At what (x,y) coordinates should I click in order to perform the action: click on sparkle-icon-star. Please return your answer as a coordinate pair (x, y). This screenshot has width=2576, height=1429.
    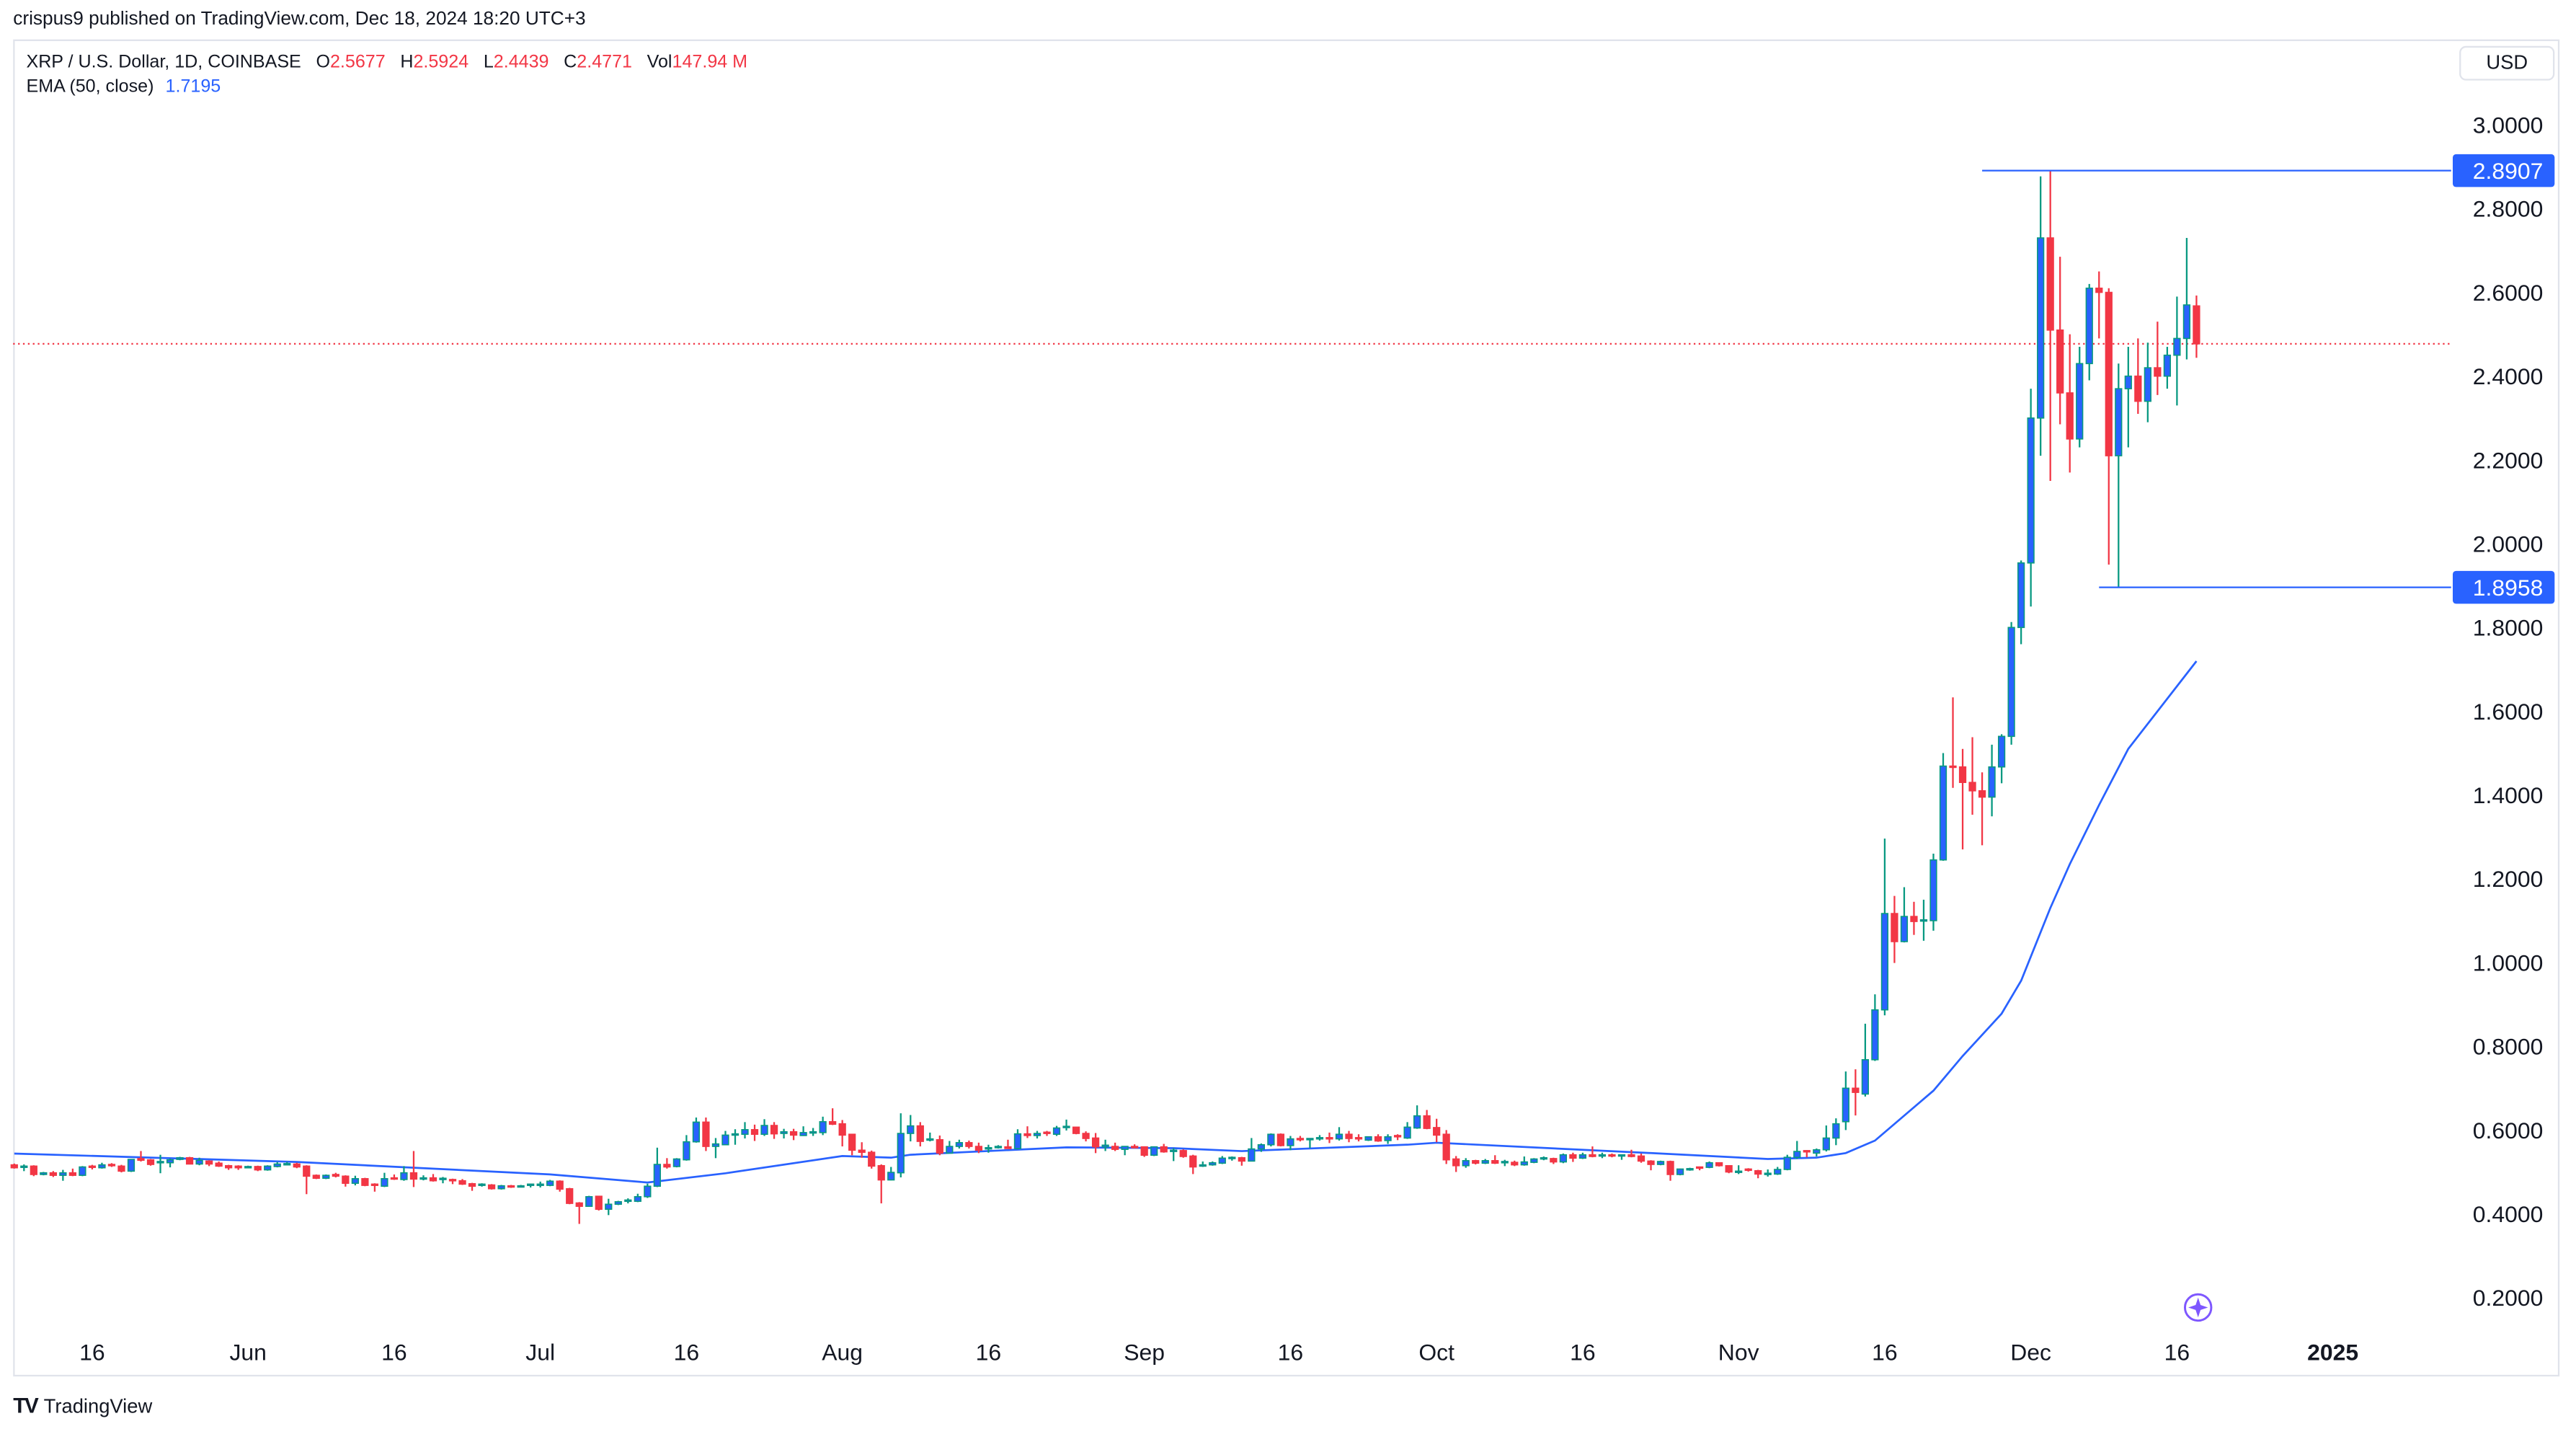
    Looking at the image, I should click on (2198, 1308).